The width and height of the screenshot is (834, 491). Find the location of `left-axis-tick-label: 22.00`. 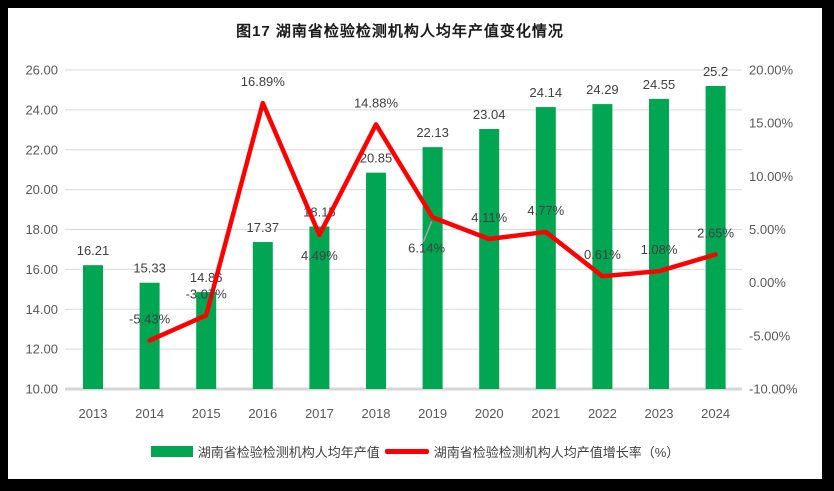

left-axis-tick-label: 22.00 is located at coordinates (41, 149).